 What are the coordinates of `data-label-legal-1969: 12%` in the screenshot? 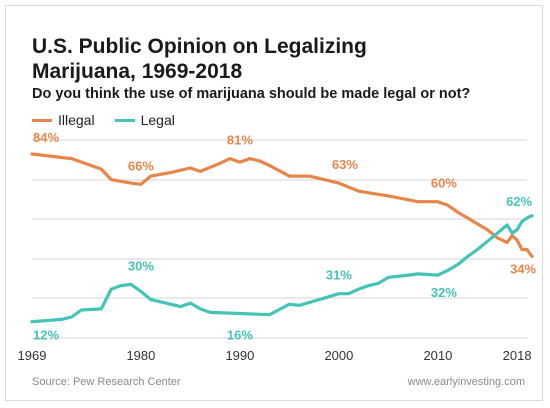 It's located at (46, 335).